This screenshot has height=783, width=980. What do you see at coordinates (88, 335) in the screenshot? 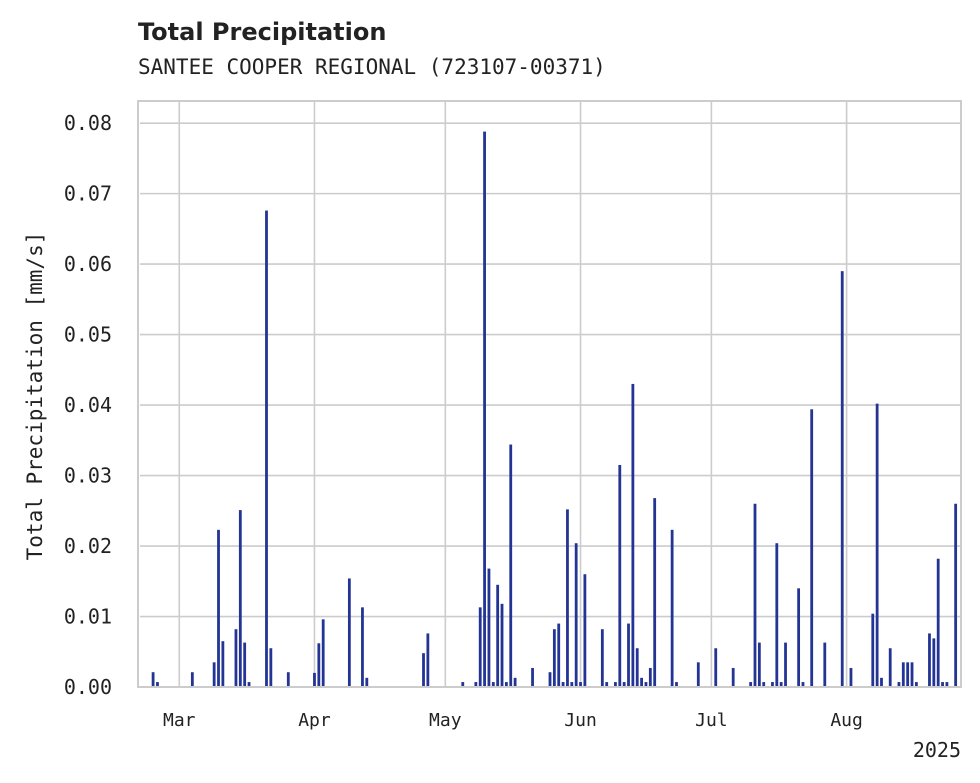
I see `y-tick-label: 0.05` at bounding box center [88, 335].